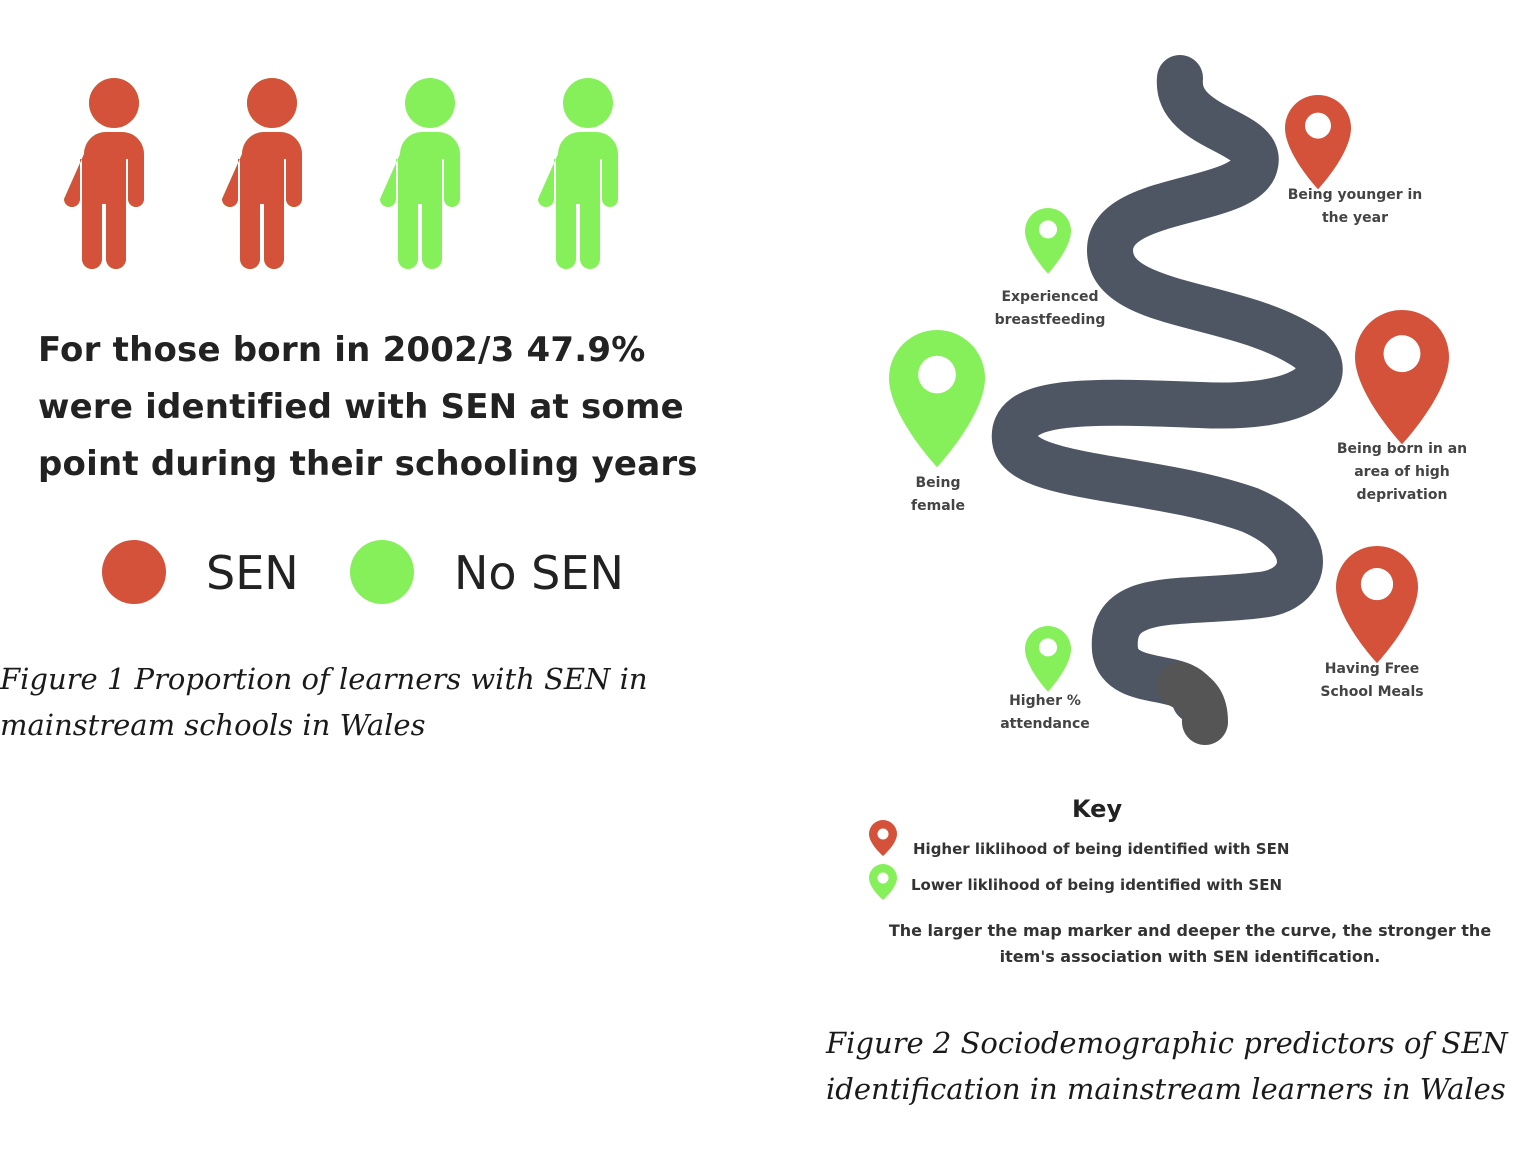  Describe the element at coordinates (883, 860) in the screenshot. I see `key-pins` at that location.